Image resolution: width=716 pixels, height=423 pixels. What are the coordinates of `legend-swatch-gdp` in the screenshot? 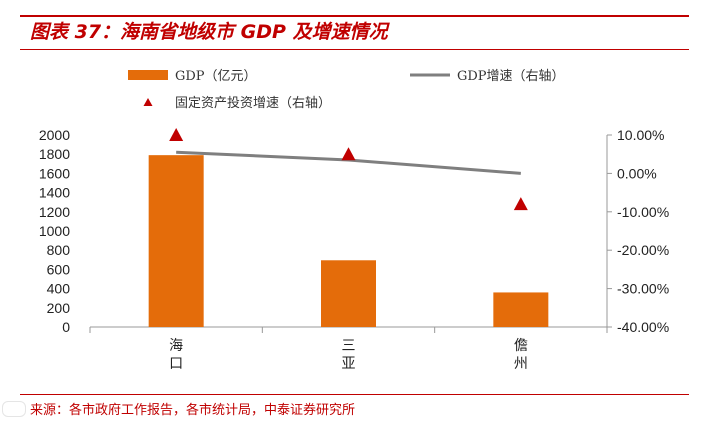 It's located at (148, 75).